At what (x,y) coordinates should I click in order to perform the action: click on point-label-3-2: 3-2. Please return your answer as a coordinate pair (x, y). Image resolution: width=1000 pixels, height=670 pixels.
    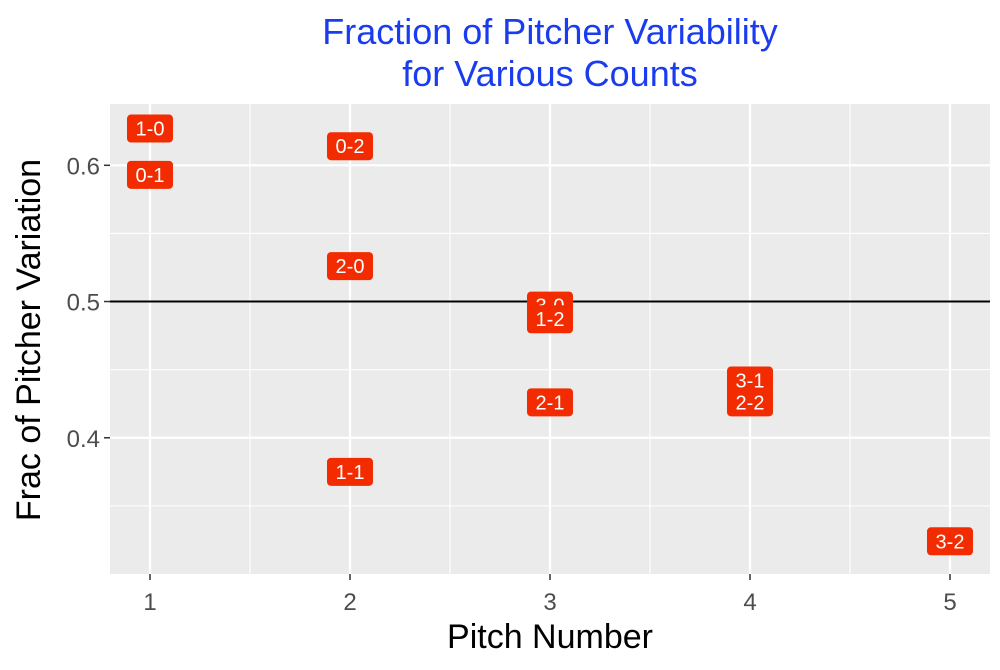
    Looking at the image, I should click on (950, 541).